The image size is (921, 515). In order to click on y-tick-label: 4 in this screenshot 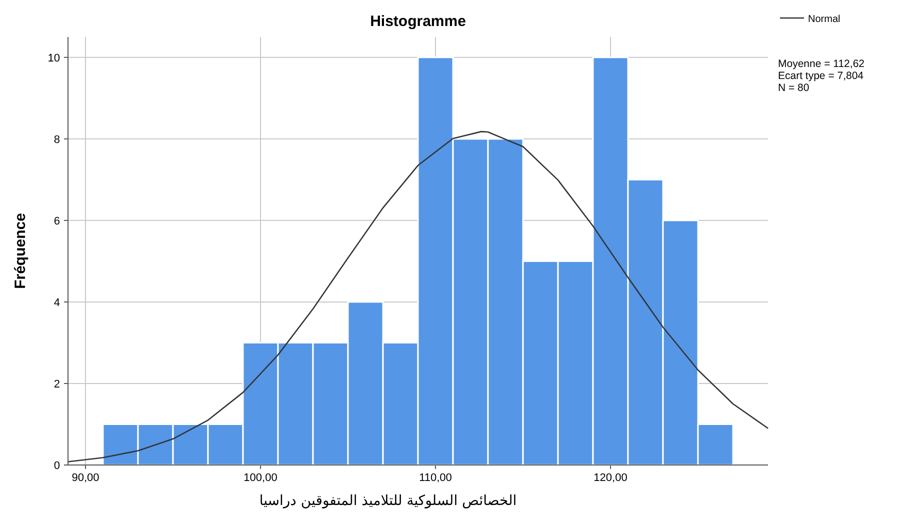, I will do `click(57, 302)`.